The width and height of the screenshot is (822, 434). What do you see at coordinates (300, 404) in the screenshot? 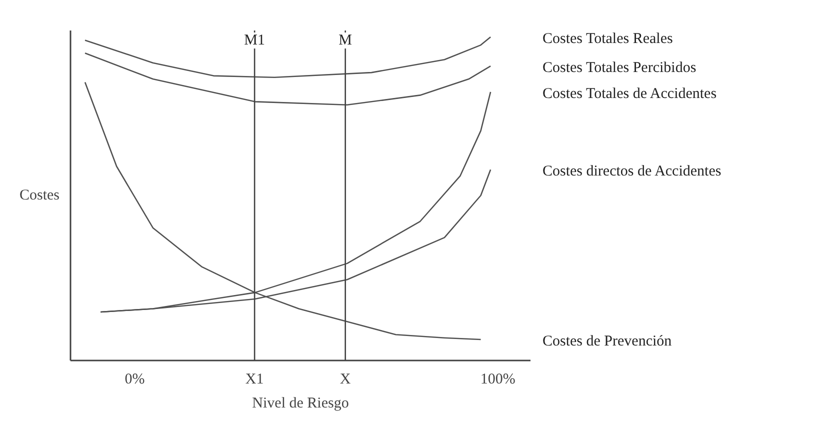
I see `x-axis-title: Nivel de Riesgo` at bounding box center [300, 404].